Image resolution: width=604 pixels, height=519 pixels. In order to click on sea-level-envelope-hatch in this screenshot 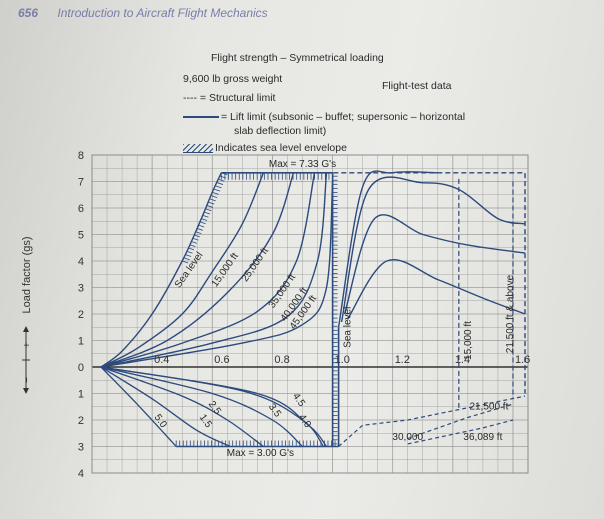, I will do `click(257, 309)`.